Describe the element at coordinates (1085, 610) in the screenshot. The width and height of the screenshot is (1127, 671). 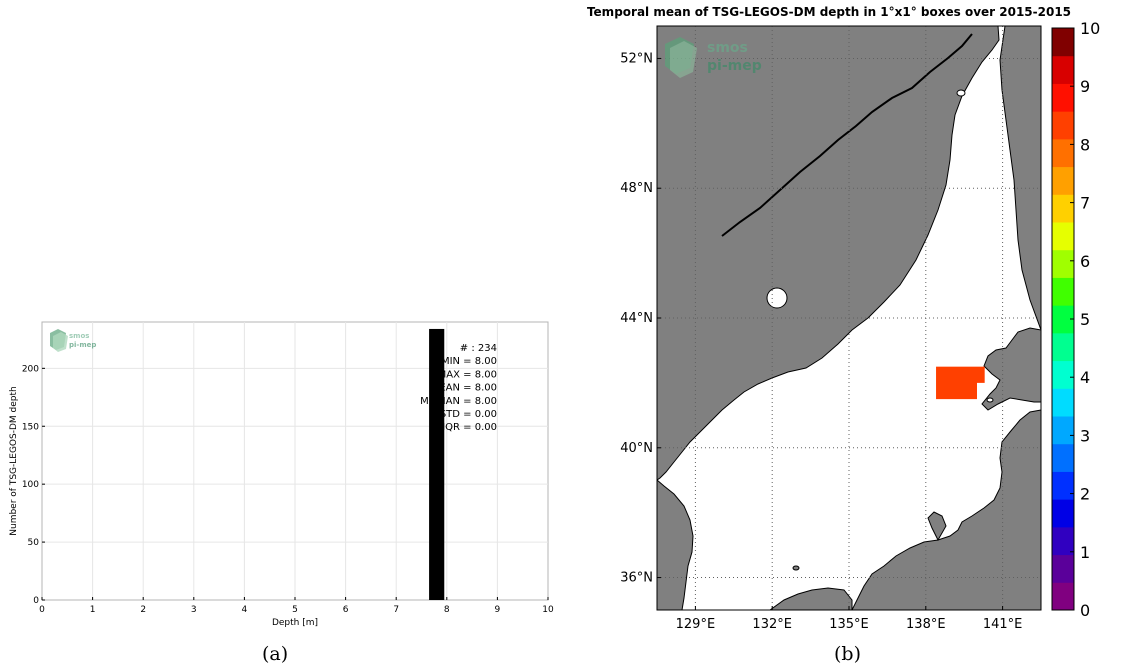
I see `colorbar-tick-label: 0` at that location.